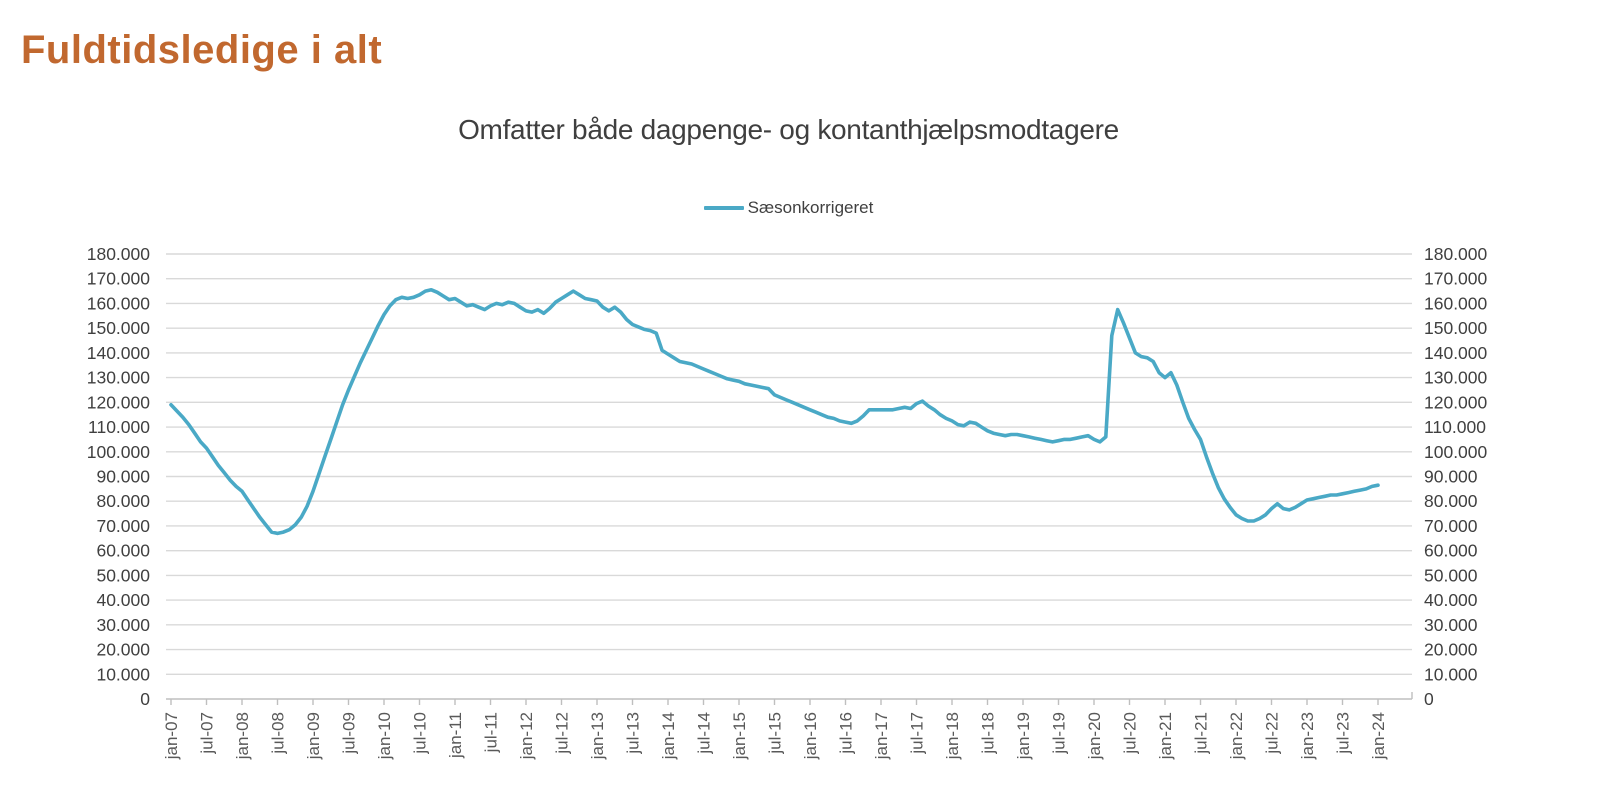 Image resolution: width=1600 pixels, height=800 pixels. What do you see at coordinates (119, 452) in the screenshot?
I see `y-axis-label-left: 100.000` at bounding box center [119, 452].